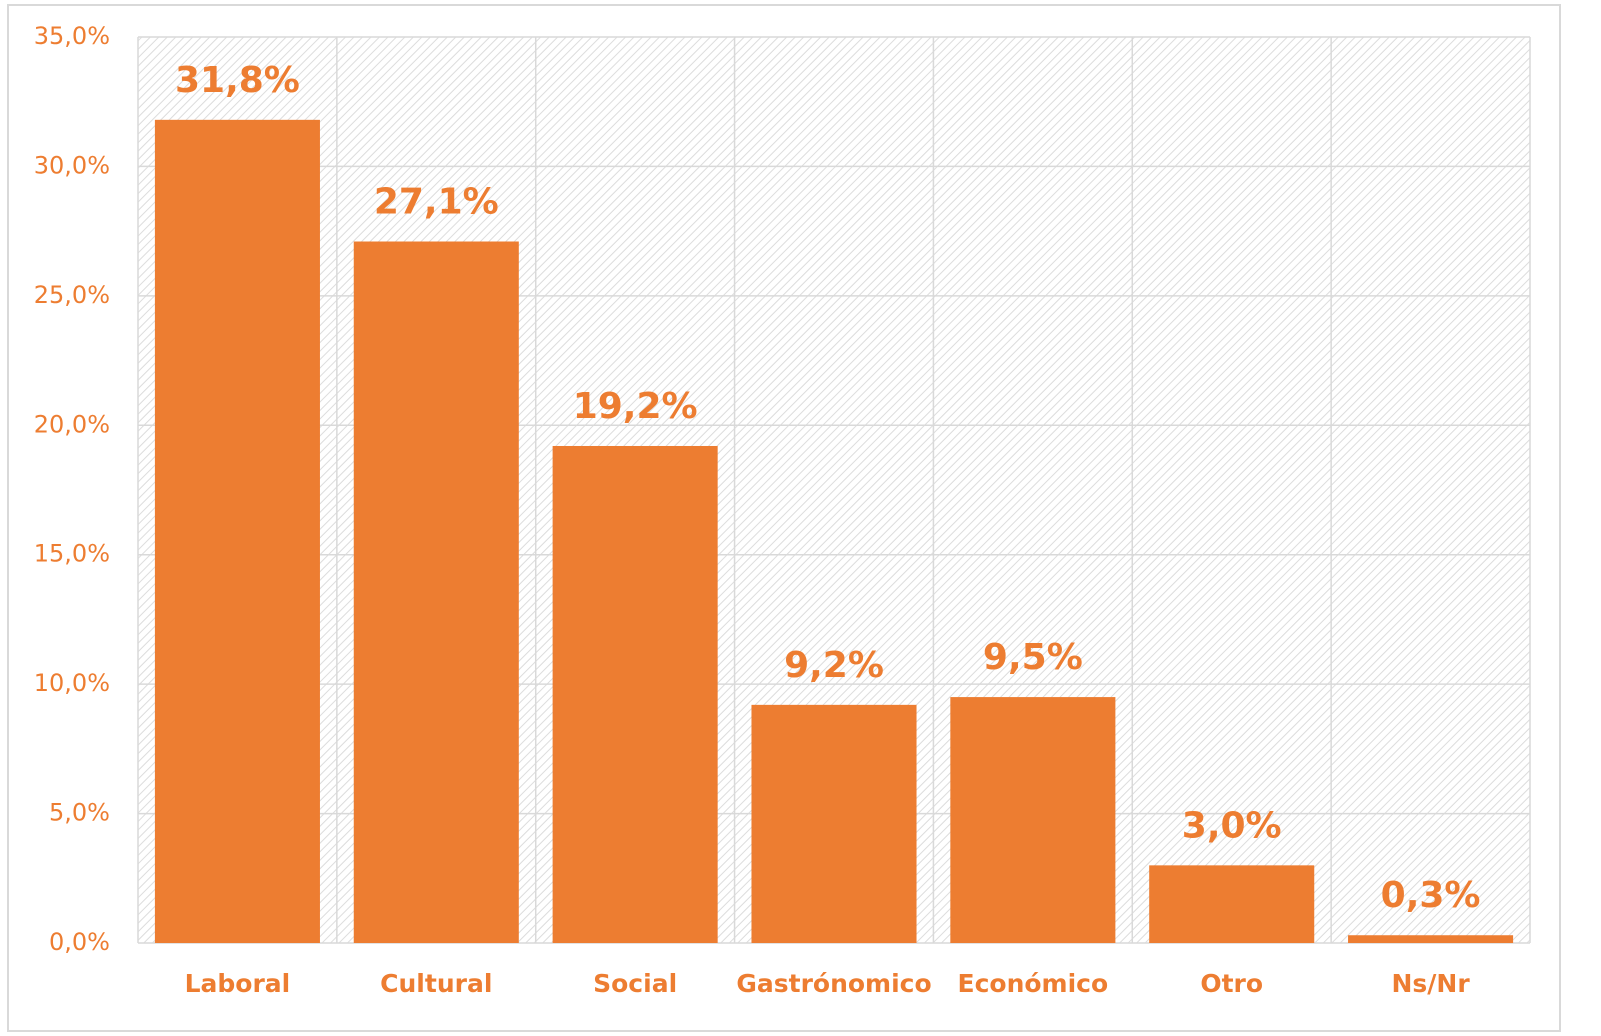  Describe the element at coordinates (834, 665) in the screenshot. I see `value-label: 9,2%` at that location.